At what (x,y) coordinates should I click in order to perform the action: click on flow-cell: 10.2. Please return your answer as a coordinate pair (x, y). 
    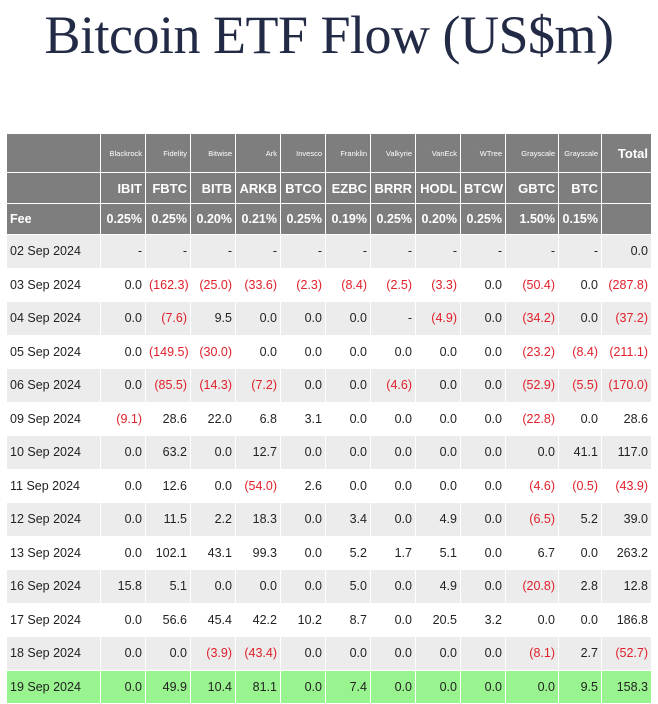
    Looking at the image, I should click on (303, 619).